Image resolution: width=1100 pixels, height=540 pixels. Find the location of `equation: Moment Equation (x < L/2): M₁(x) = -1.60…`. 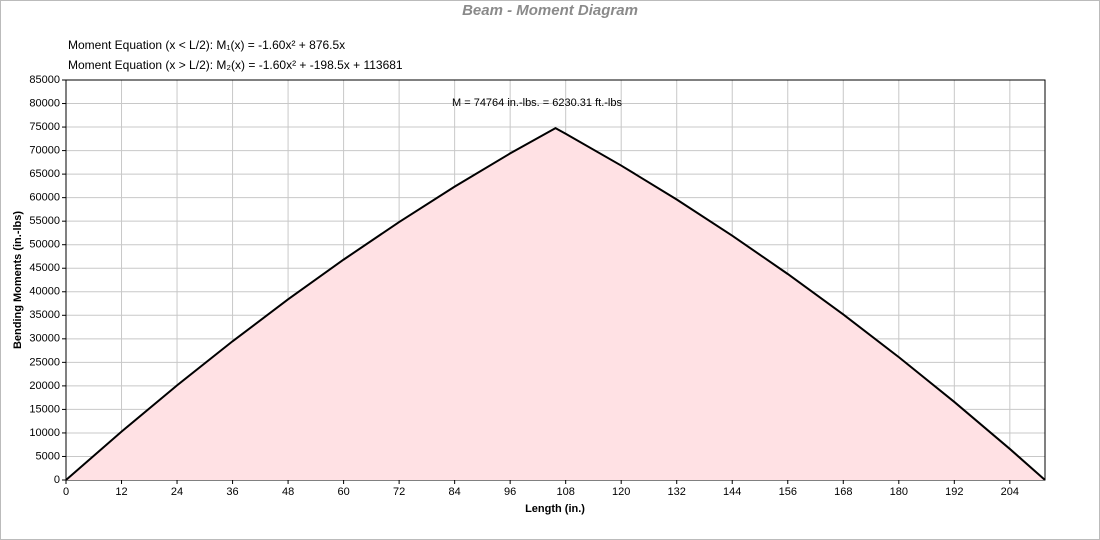

equation: Moment Equation (x < L/2): M₁(x) = -1.60… is located at coordinates (206, 45).